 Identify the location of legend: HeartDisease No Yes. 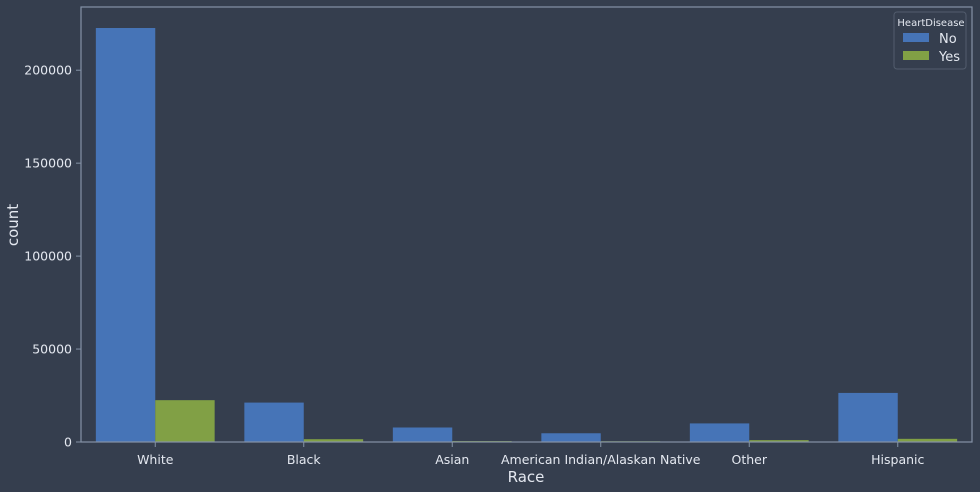
(930, 40).